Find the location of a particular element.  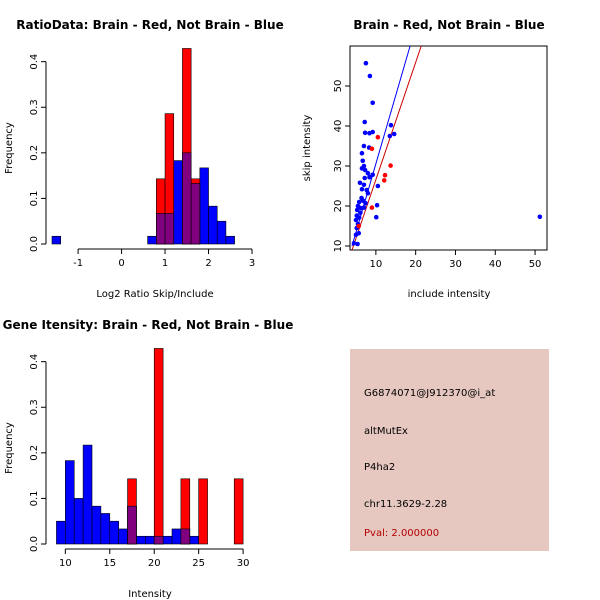

intensity-x-tick-label: 20 is located at coordinates (154, 563).